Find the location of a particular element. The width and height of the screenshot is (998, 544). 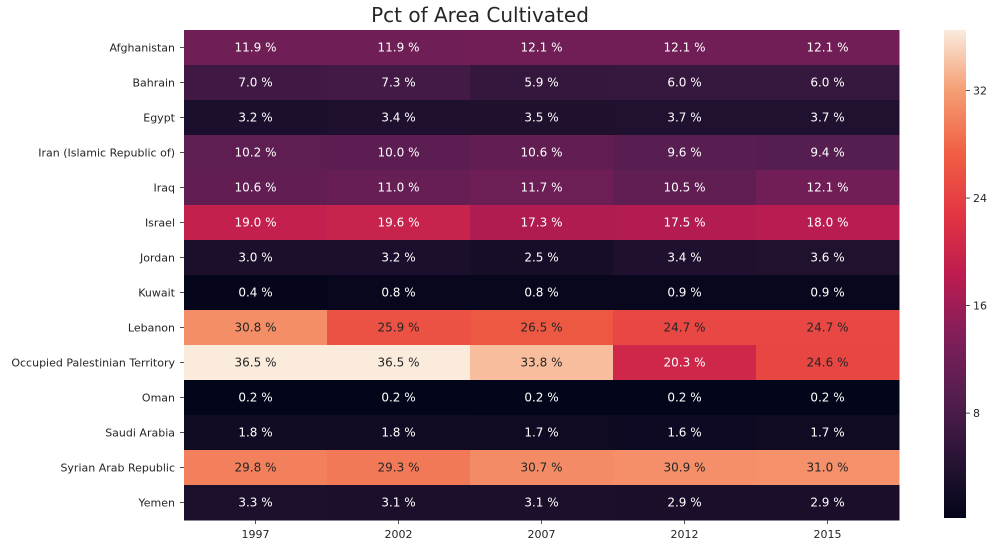

cell-value-label: 5.9 % is located at coordinates (541, 83).